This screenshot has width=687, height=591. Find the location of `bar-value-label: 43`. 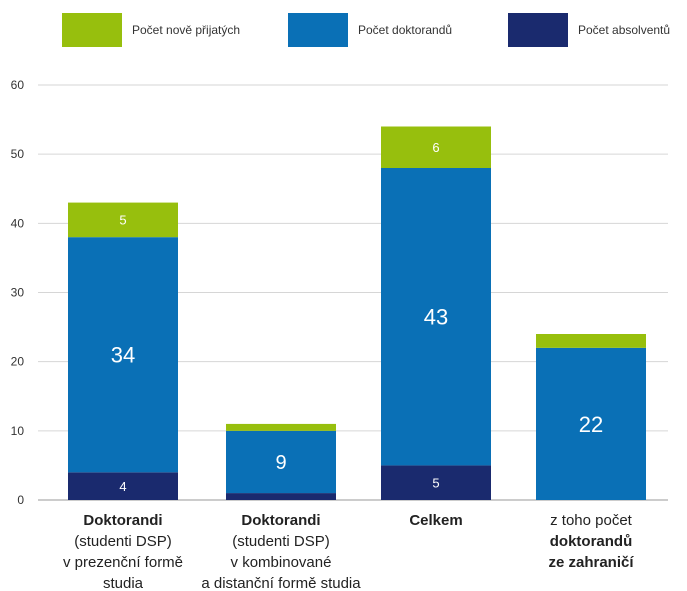

bar-value-label: 43 is located at coordinates (436, 317).